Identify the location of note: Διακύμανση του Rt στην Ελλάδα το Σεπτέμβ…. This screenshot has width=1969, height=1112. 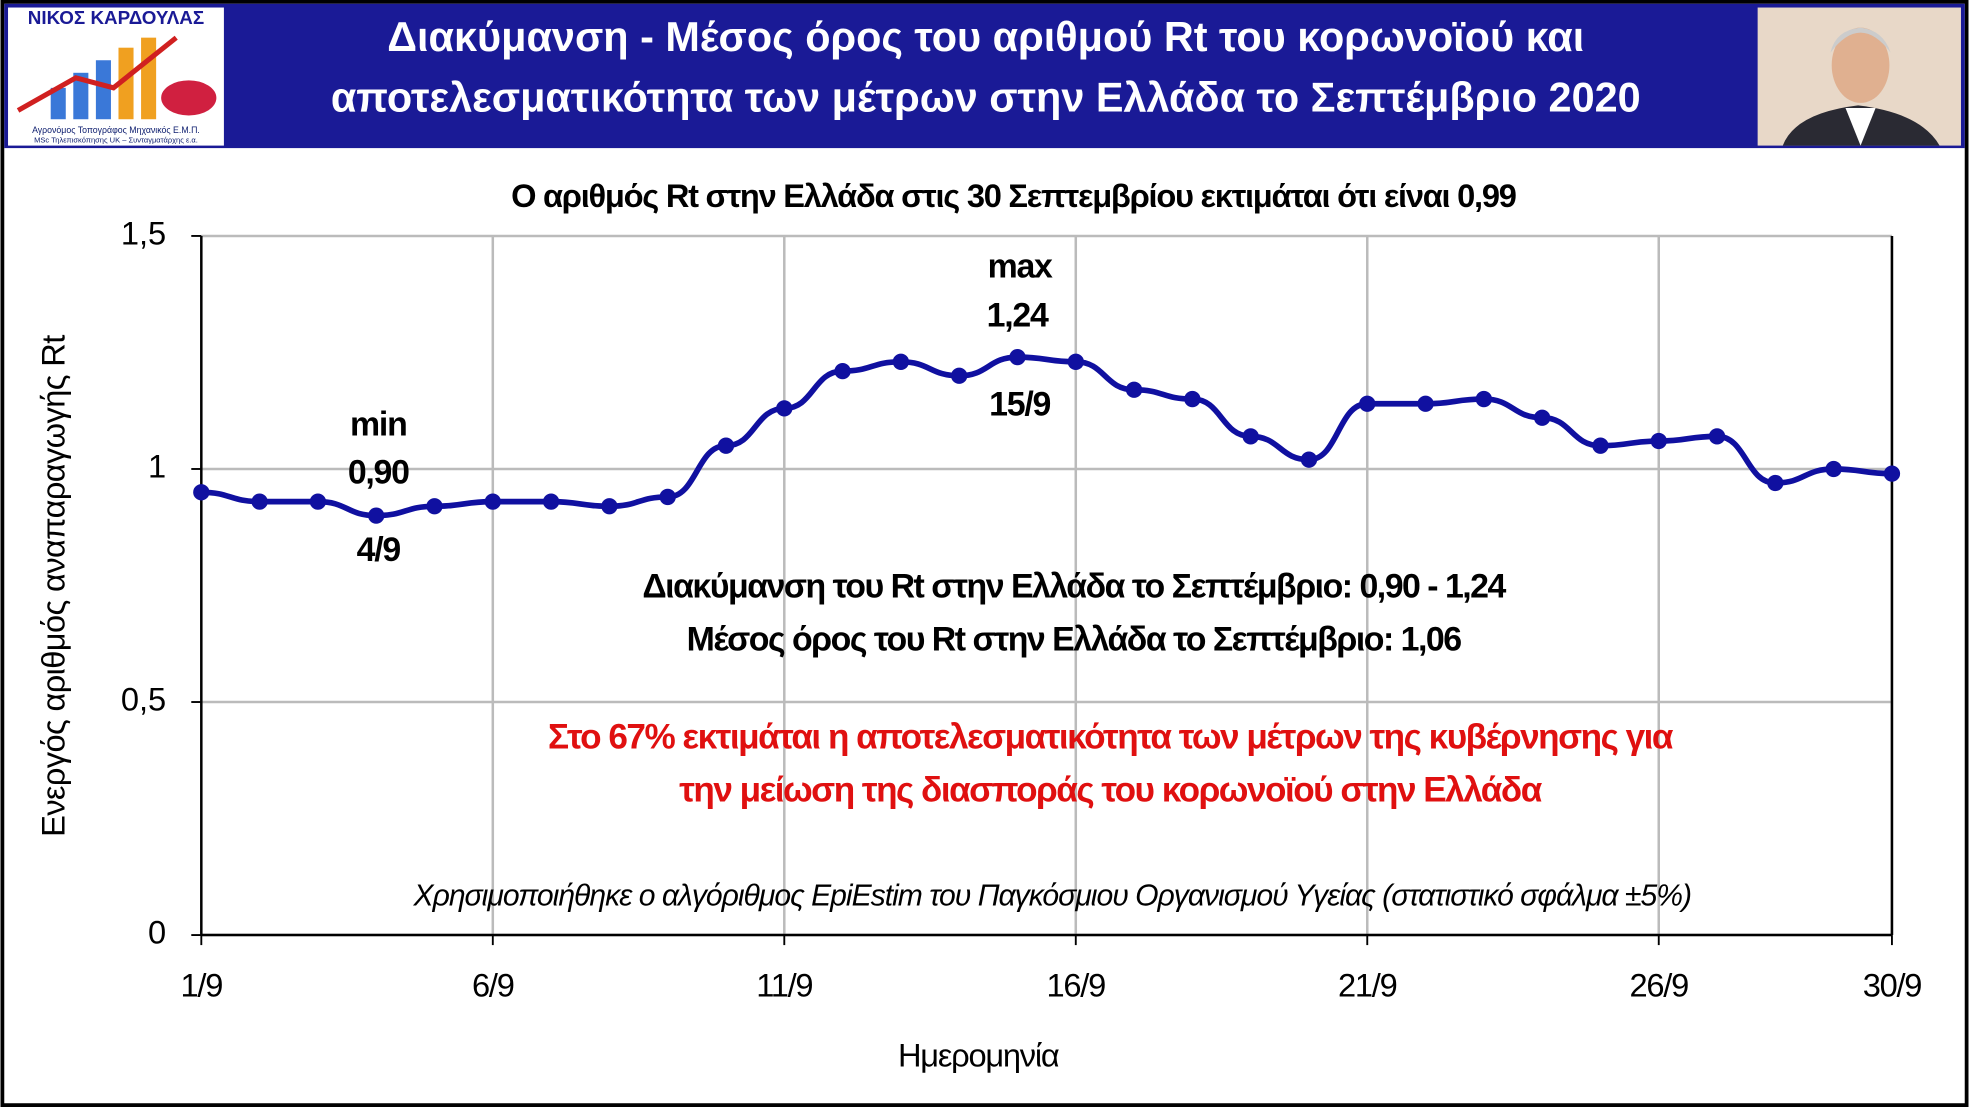
(1074, 587).